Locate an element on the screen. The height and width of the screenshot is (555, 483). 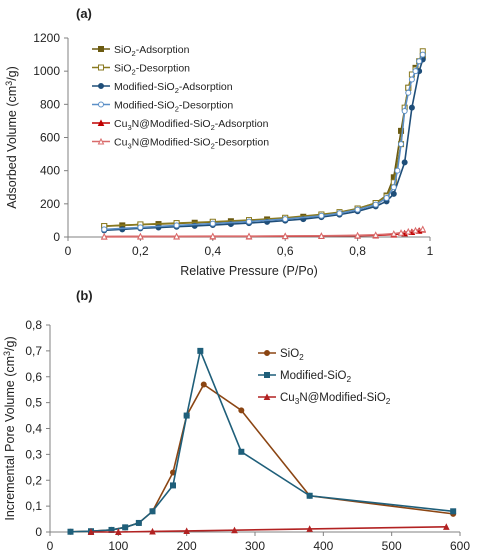
legend-label: Modified-SiO2 is located at coordinates (315, 377).